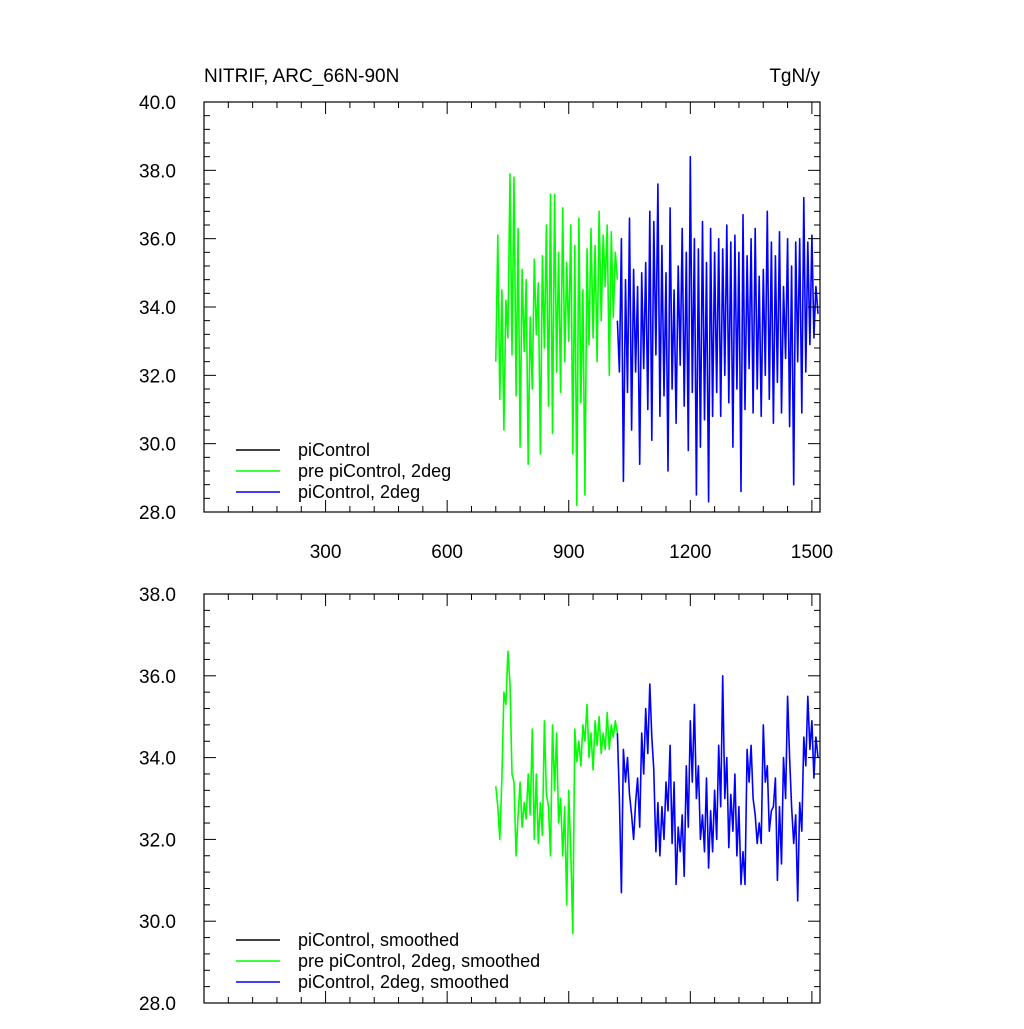  What do you see at coordinates (157, 922) in the screenshot?
I see `bottom-y-tick-label: 30.0` at bounding box center [157, 922].